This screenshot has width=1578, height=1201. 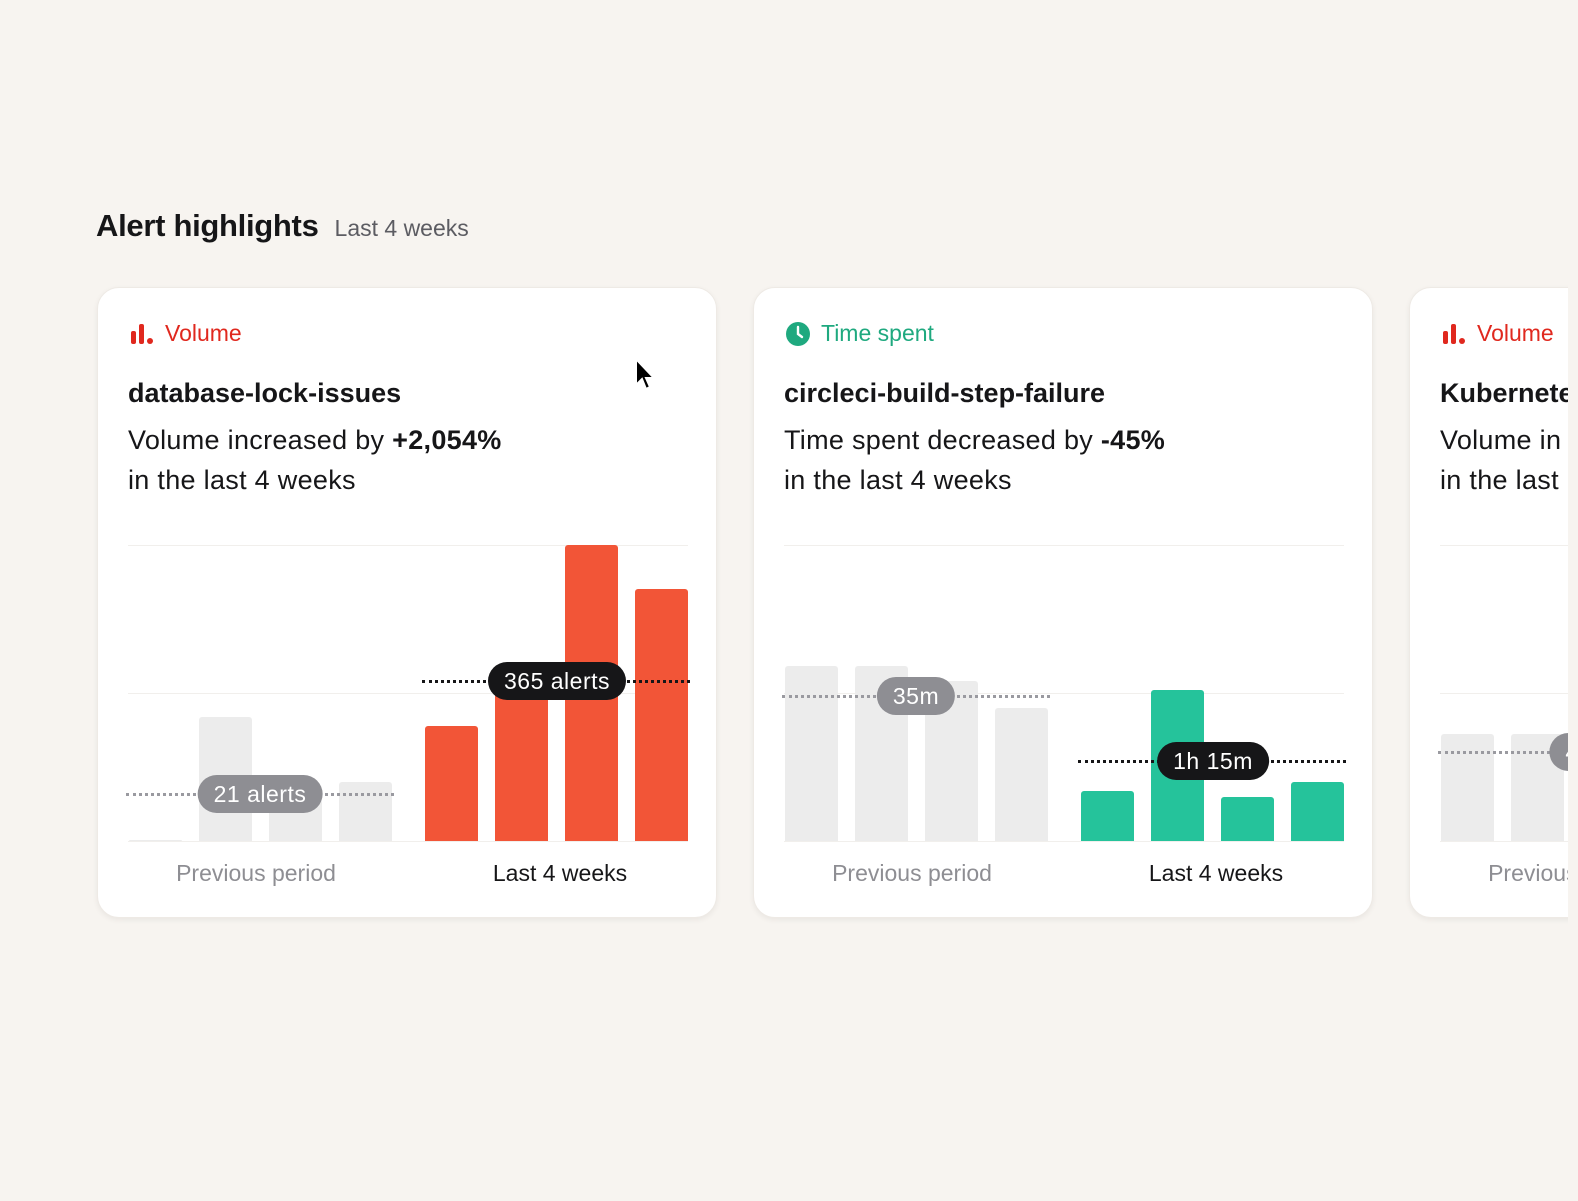 What do you see at coordinates (877, 333) in the screenshot?
I see `card-kind-label: Time spent` at bounding box center [877, 333].